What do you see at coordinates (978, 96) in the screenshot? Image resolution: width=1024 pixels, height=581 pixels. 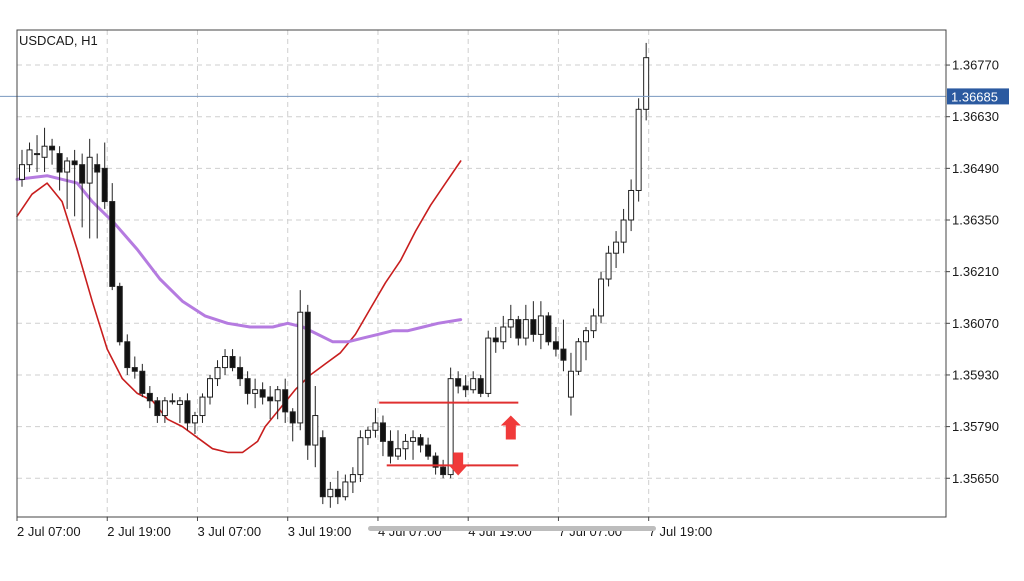 I see `current-price-badge` at bounding box center [978, 96].